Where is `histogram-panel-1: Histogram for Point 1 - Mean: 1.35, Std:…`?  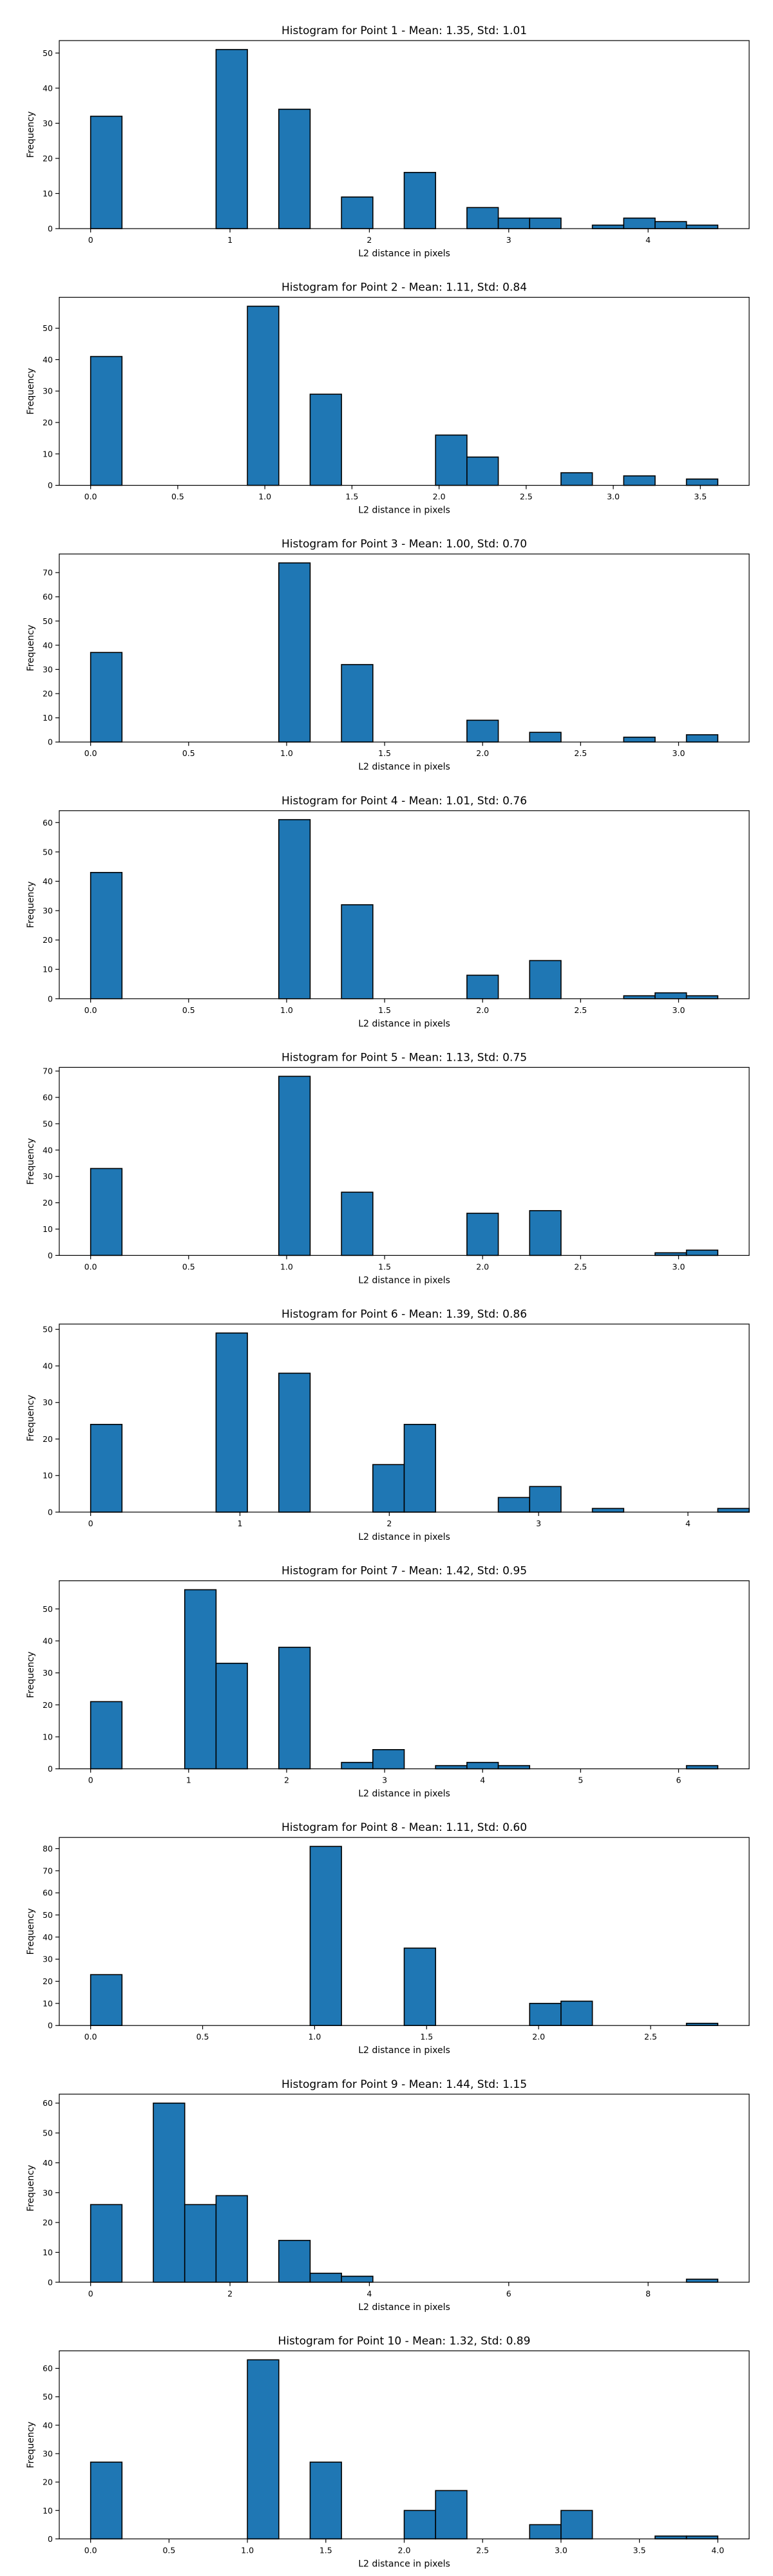
histogram-panel-1: Histogram for Point 1 - Mean: 1.35, Std:… is located at coordinates (388, 141).